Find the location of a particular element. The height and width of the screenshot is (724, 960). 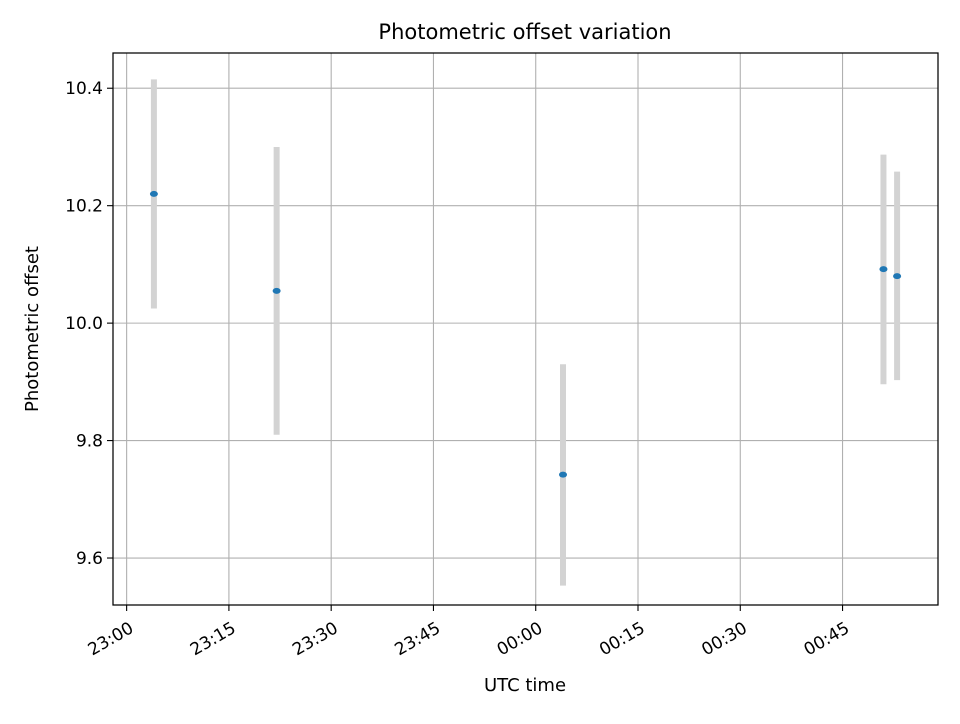

y-tick-label: 10.4 is located at coordinates (84, 89).